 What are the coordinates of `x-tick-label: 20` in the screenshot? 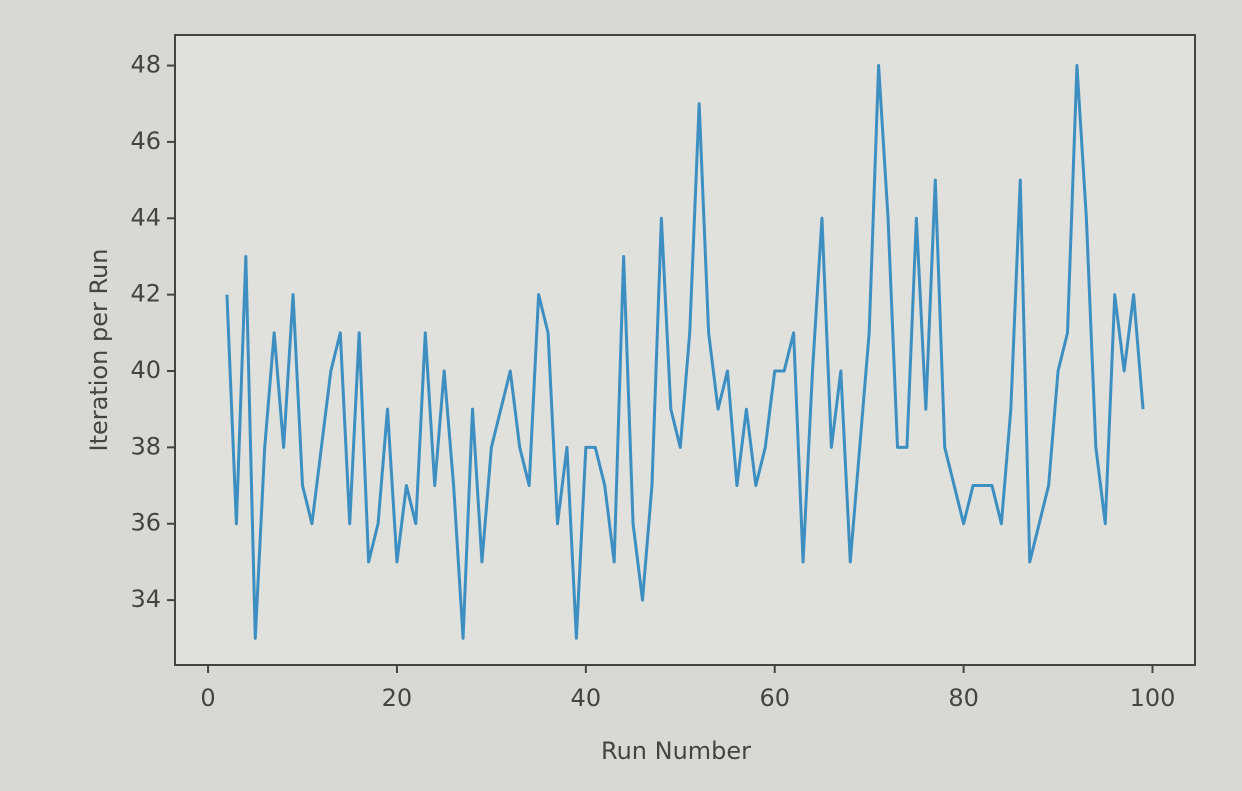 It's located at (397, 698).